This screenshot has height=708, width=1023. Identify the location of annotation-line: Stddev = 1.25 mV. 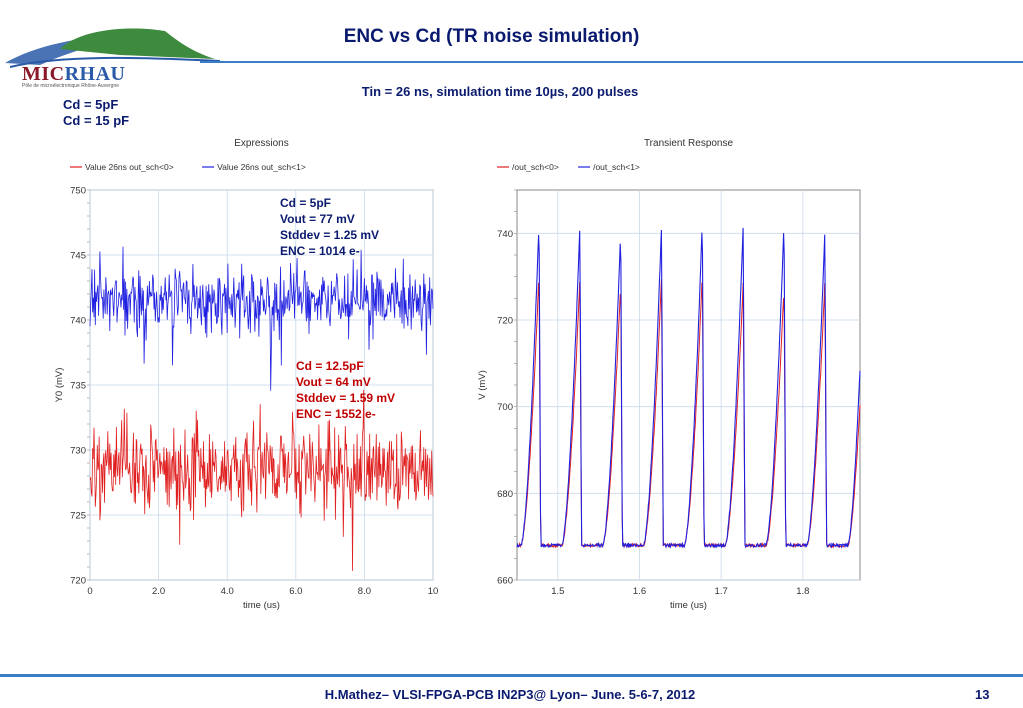
(330, 235).